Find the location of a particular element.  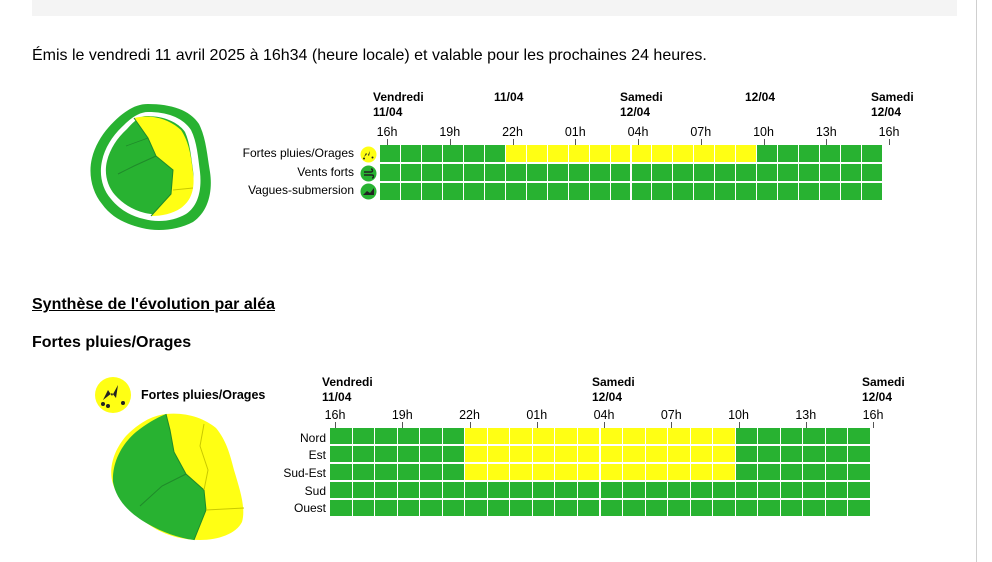

overview-date-header-3: Samedi 12/04 is located at coordinates (641, 104).